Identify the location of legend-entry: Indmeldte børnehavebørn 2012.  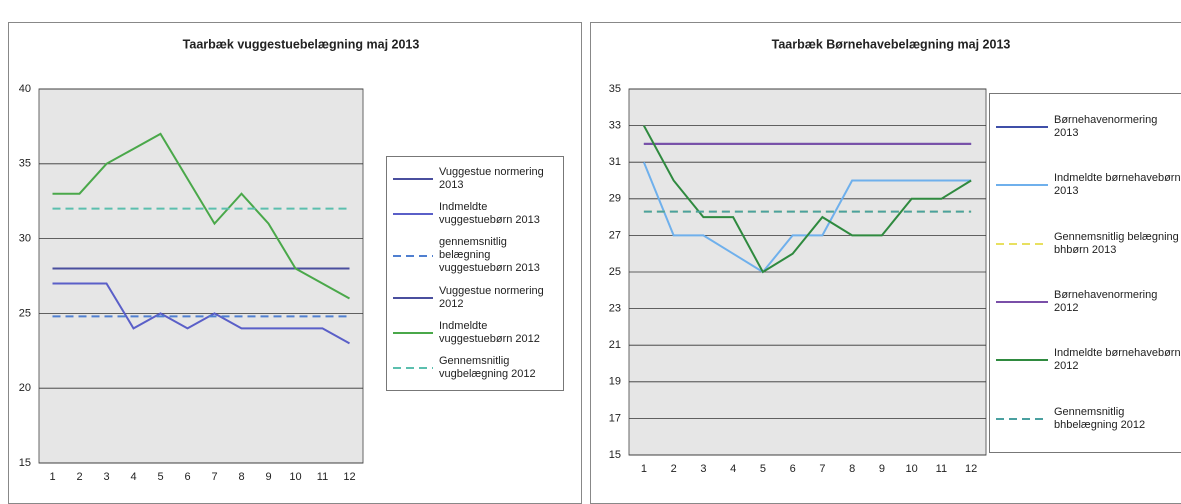
(1087, 360).